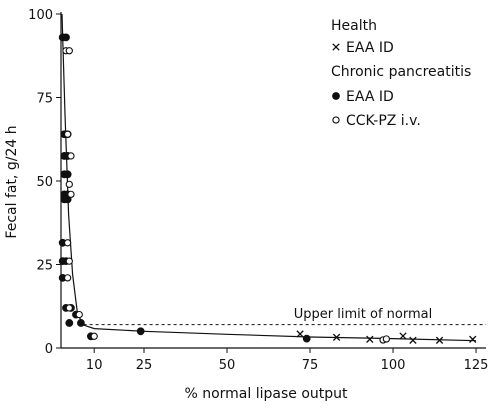  Describe the element at coordinates (44, 99) in the screenshot. I see `y-tick-label: 75` at that location.